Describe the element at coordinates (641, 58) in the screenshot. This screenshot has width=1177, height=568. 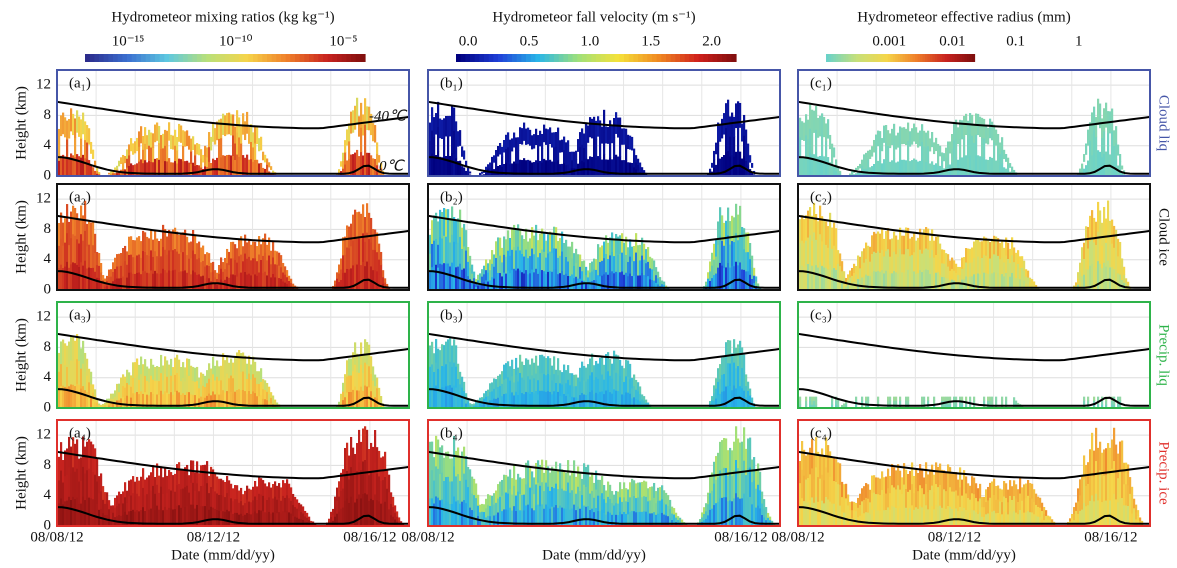
I see `colorbar-swatch` at that location.